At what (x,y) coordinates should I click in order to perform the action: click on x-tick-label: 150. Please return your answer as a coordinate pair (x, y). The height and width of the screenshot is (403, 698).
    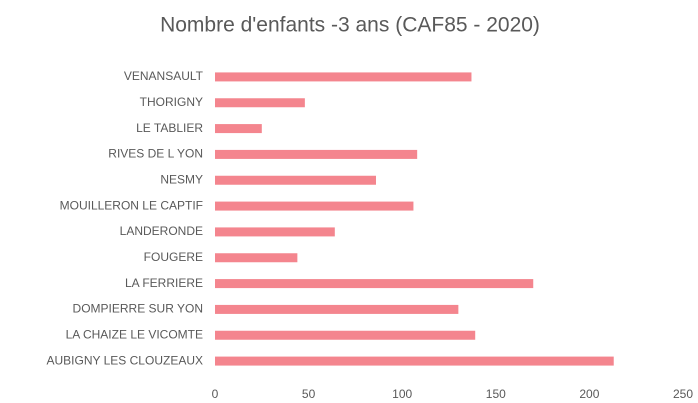
    Looking at the image, I should click on (496, 394).